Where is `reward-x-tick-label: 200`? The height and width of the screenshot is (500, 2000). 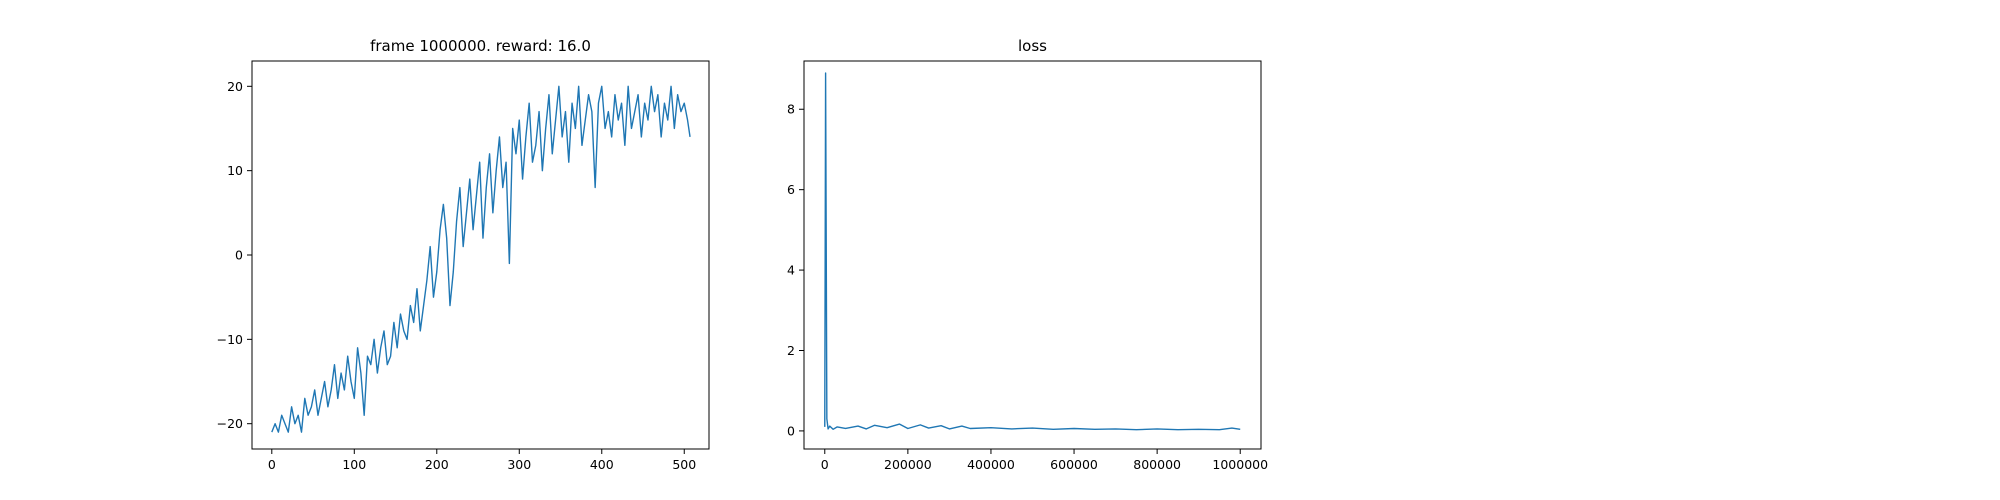 reward-x-tick-label: 200 is located at coordinates (437, 464).